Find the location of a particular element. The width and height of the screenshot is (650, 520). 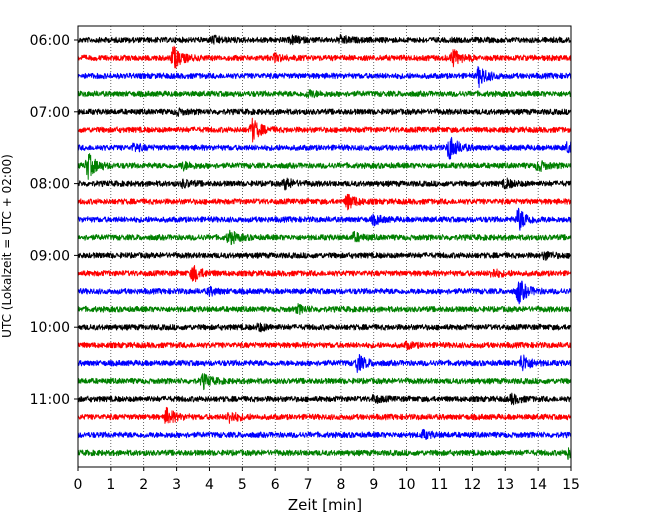

x-tick-label: 1 is located at coordinates (110, 485).